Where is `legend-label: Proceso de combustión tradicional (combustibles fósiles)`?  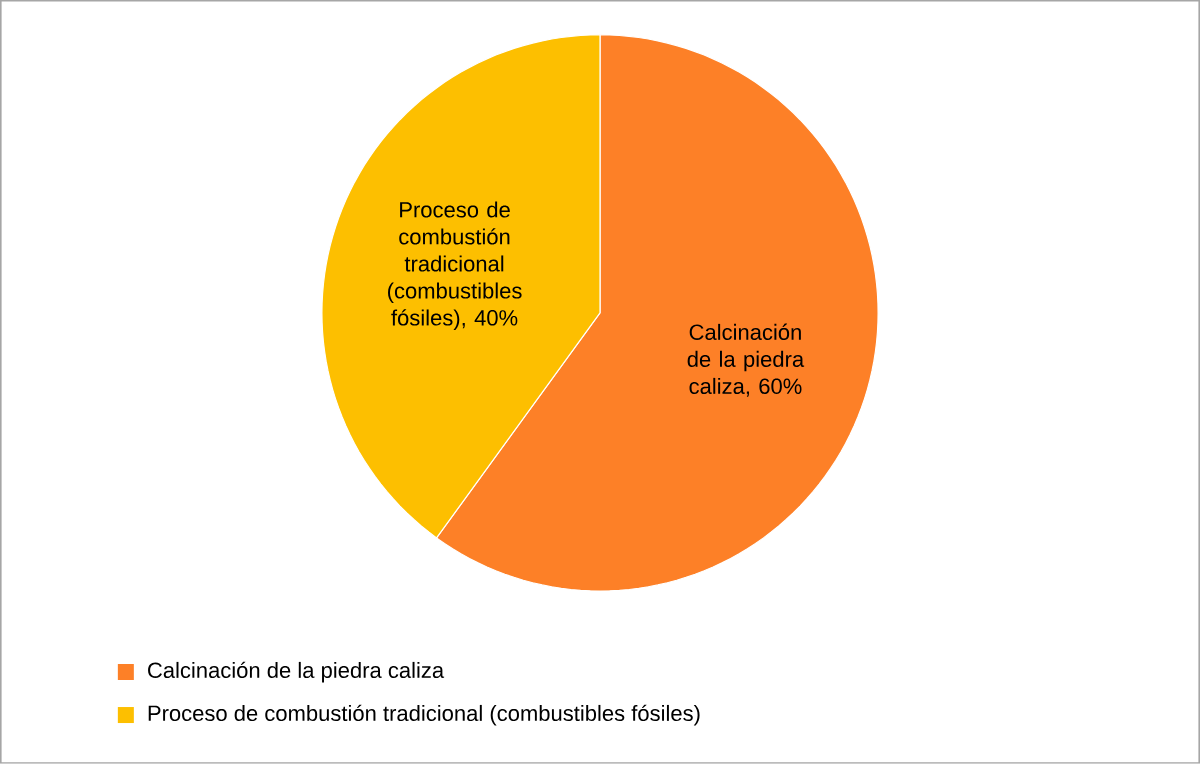 legend-label: Proceso de combustión tradicional (combustibles fósiles) is located at coordinates (424, 715).